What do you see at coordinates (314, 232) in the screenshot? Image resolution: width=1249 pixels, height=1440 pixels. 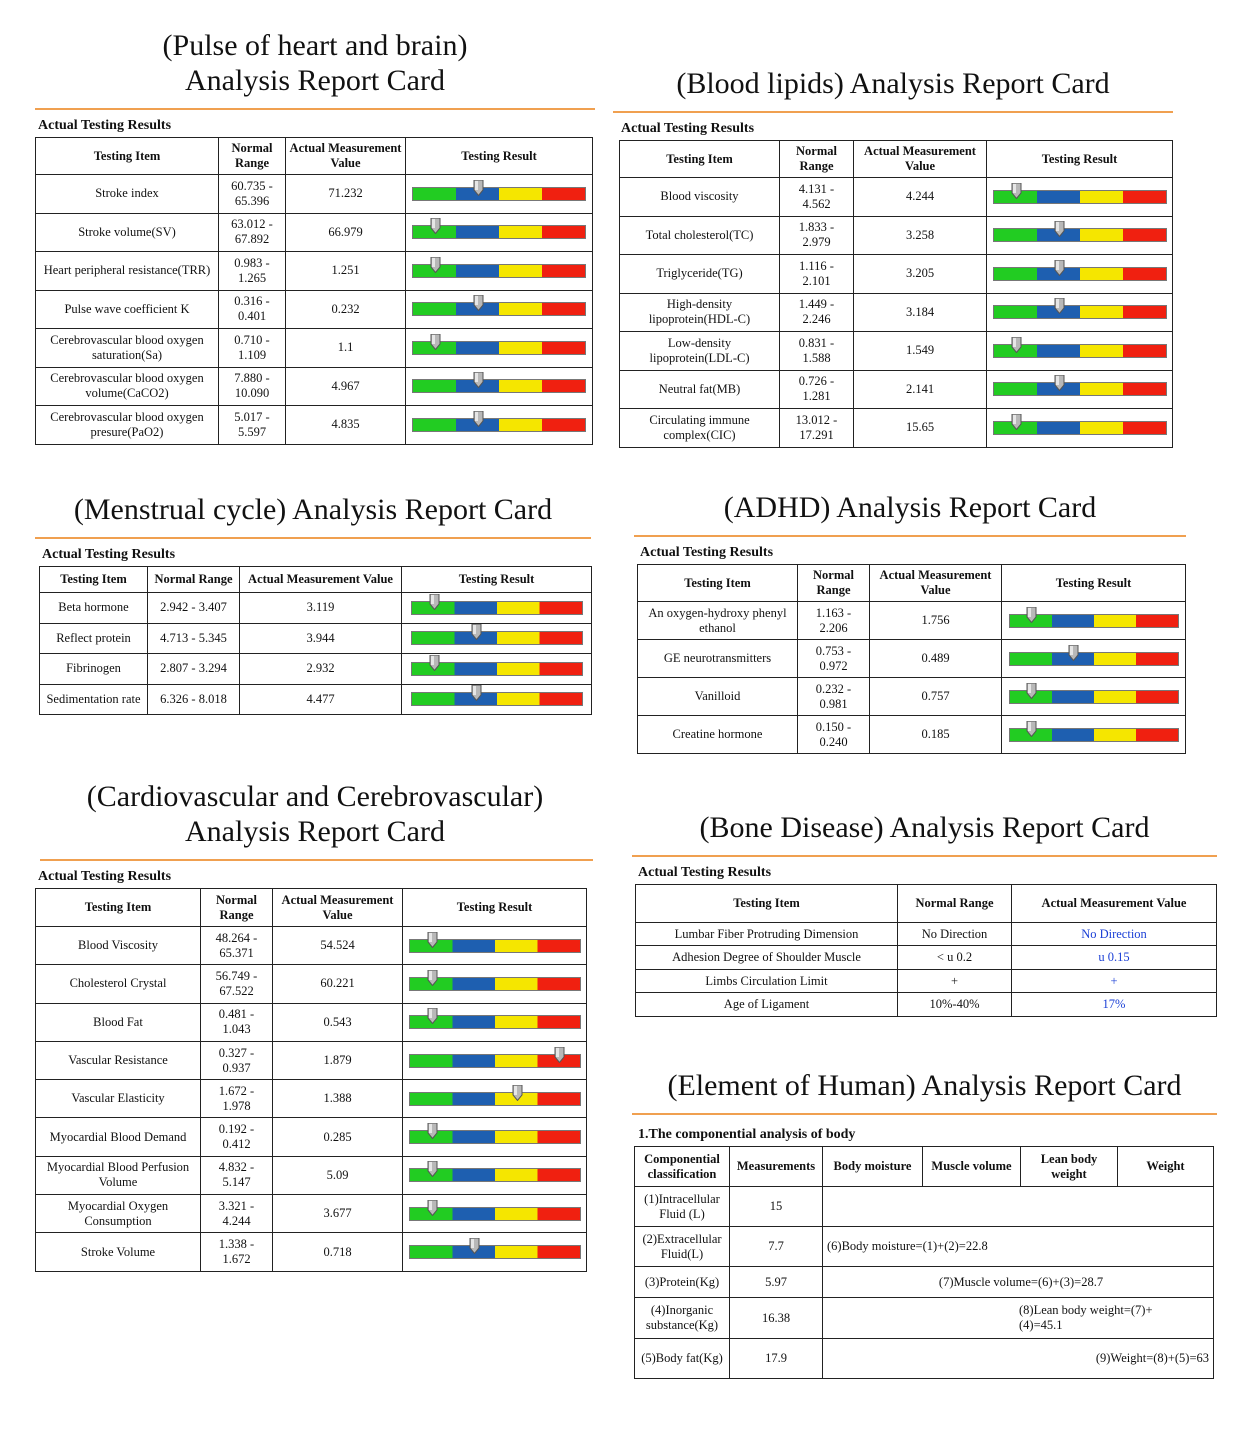 I see `table-row: Stroke volume(SV) 63.012 - 67.892 66.979` at bounding box center [314, 232].